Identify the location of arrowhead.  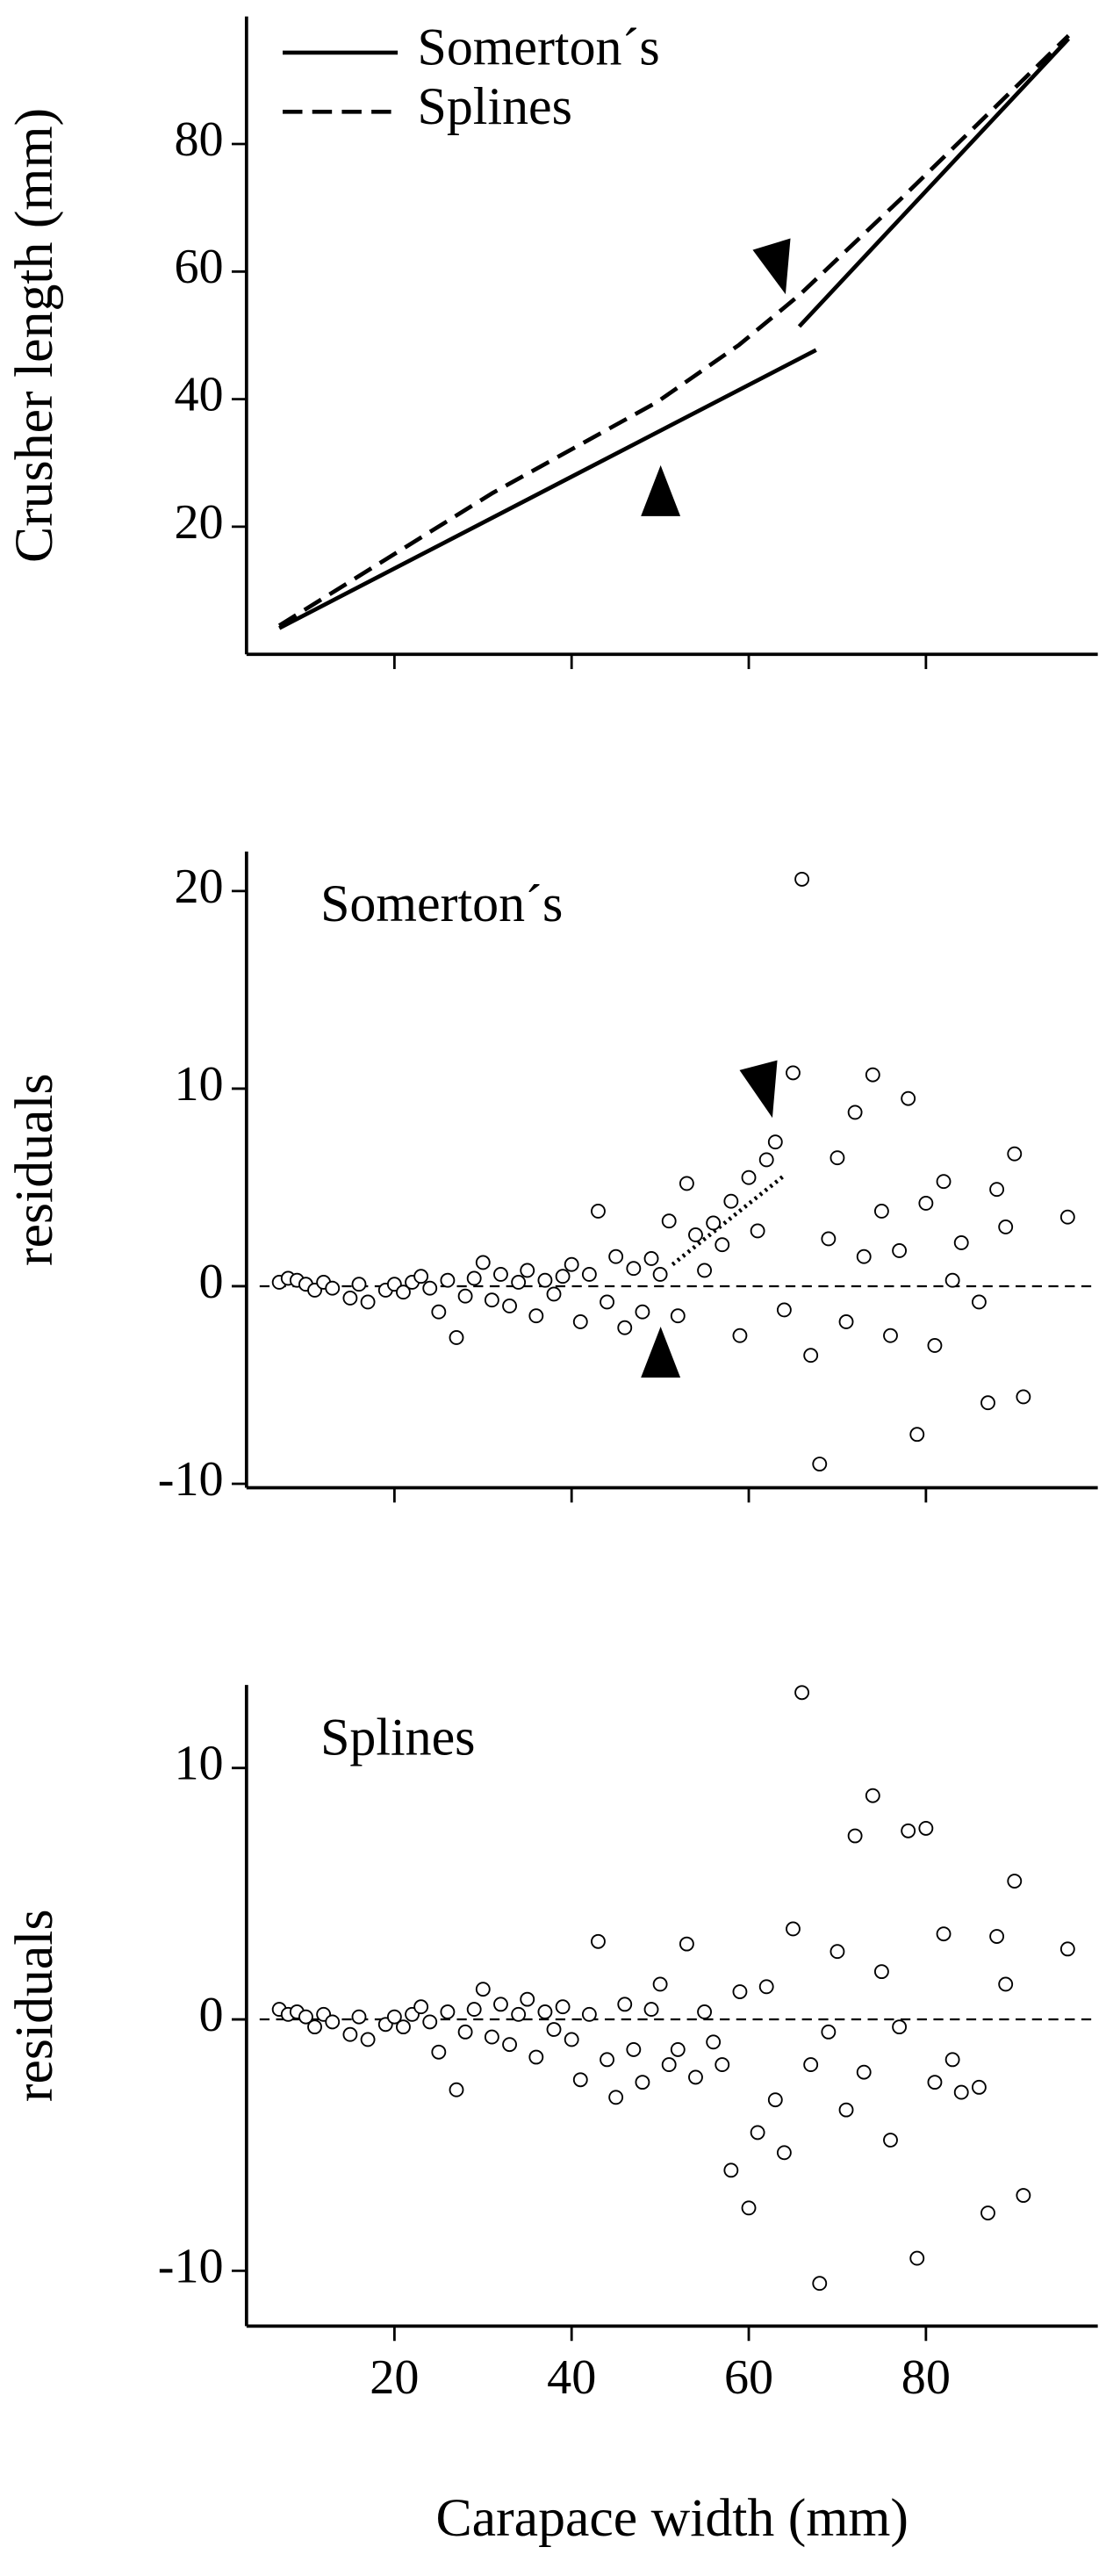
(758, 1089).